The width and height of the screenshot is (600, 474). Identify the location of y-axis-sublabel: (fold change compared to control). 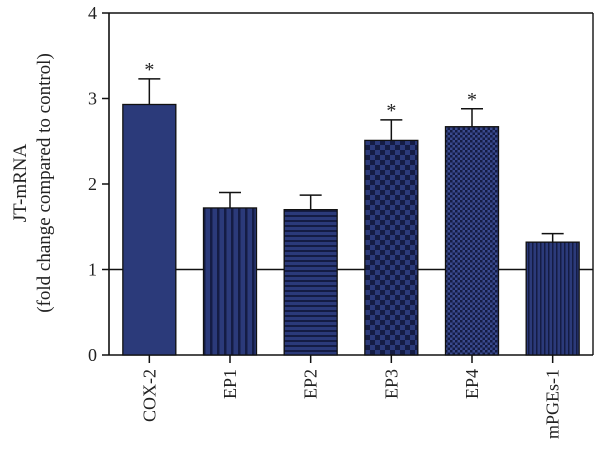
(44, 183).